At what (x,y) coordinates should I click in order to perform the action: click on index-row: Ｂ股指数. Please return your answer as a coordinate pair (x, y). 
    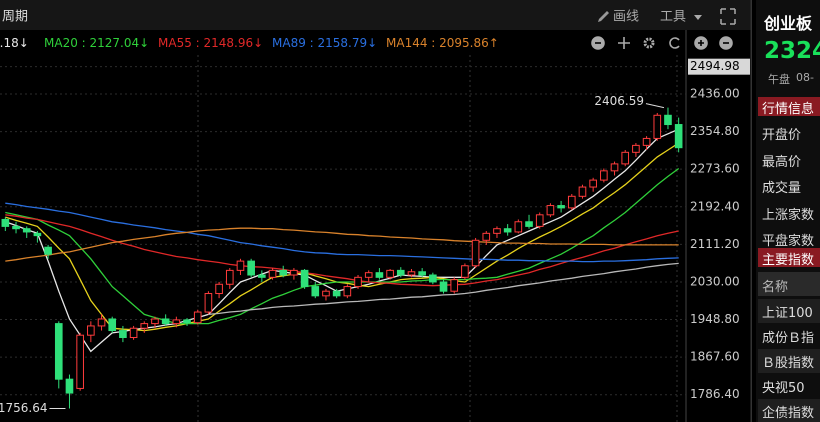
    Looking at the image, I should click on (788, 363).